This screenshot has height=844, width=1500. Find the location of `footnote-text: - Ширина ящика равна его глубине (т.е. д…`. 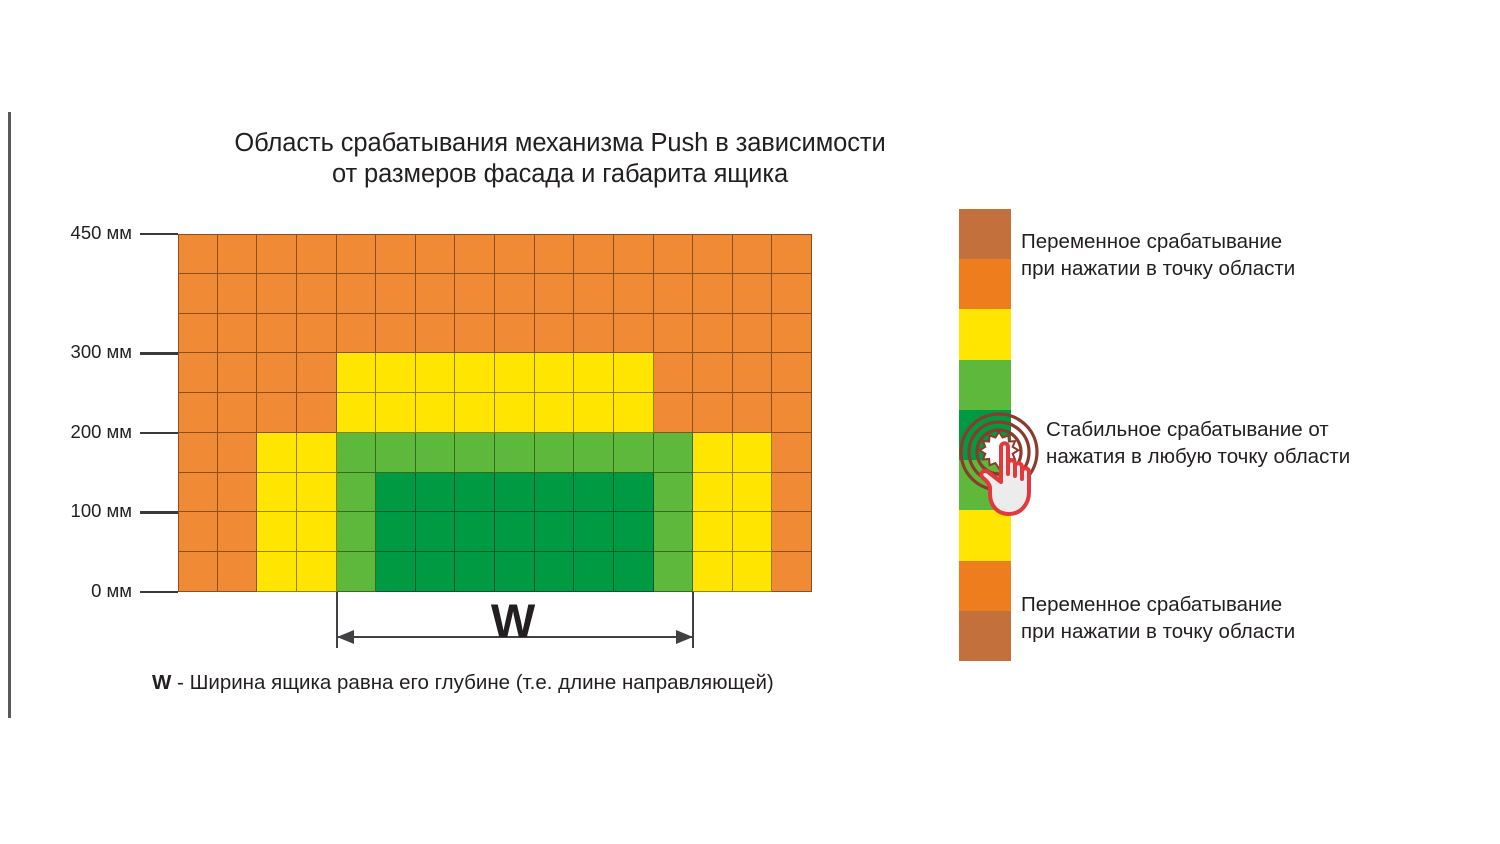

footnote-text: - Ширина ящика равна его глубине (т.е. д… is located at coordinates (472, 682).